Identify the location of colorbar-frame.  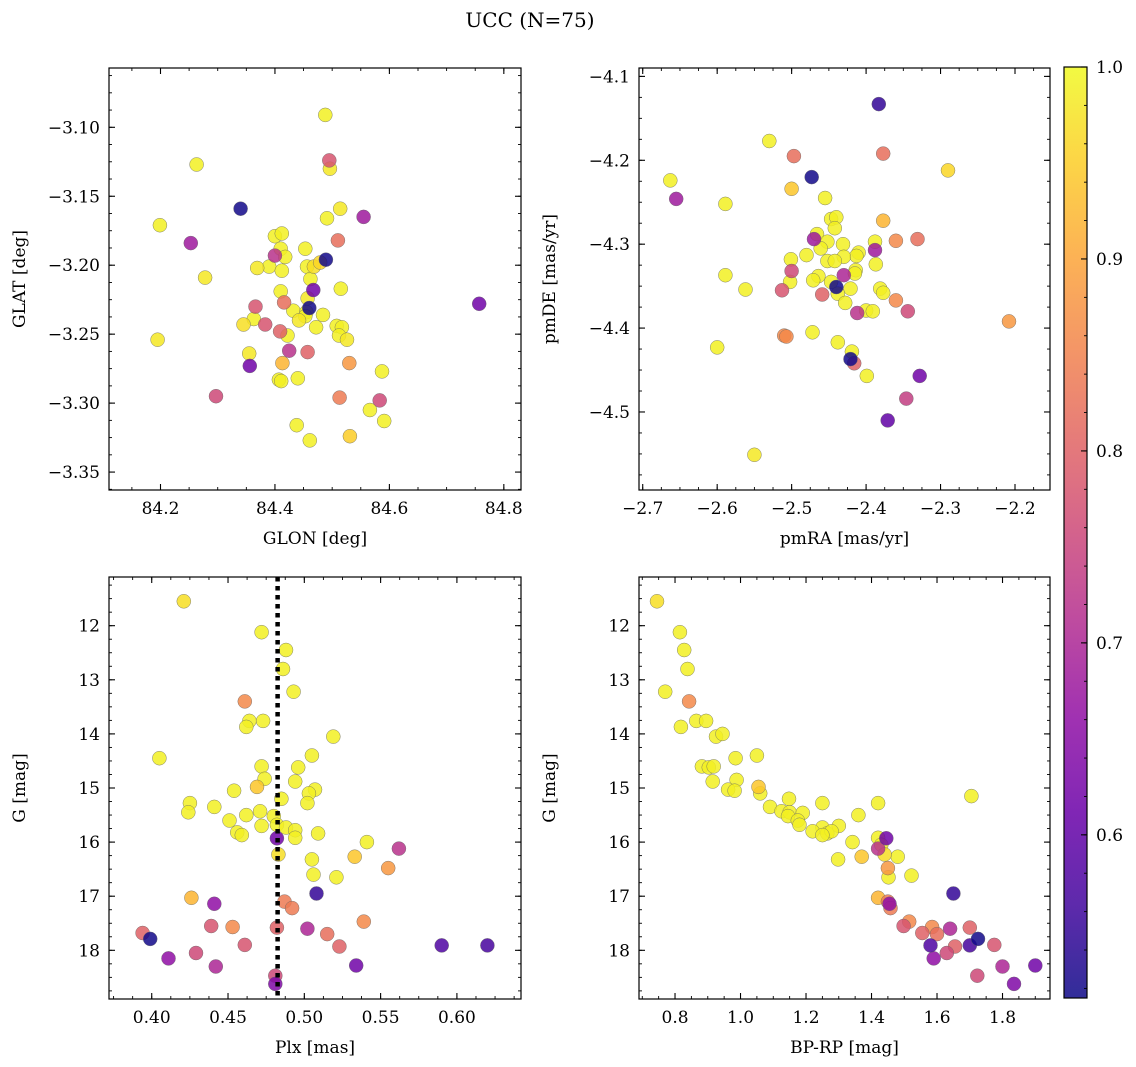
(1075, 532).